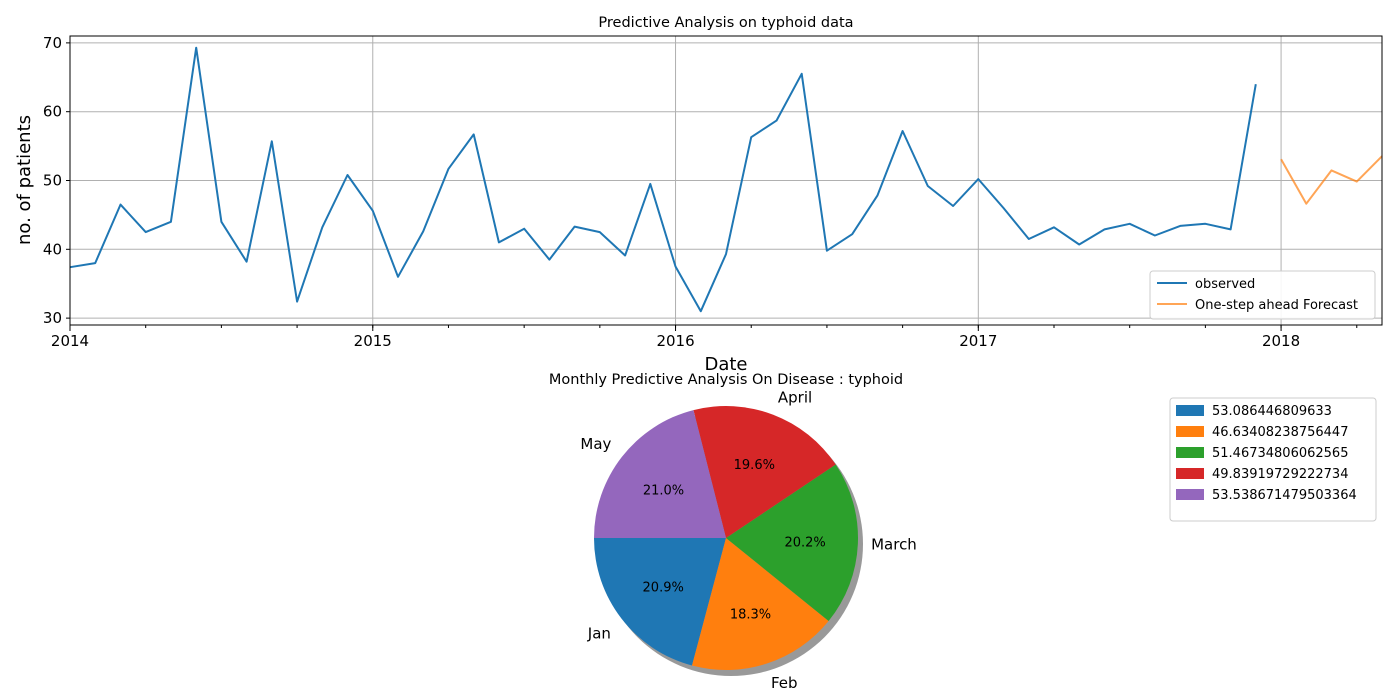  I want to click on pie-slice-march, so click(792, 543).